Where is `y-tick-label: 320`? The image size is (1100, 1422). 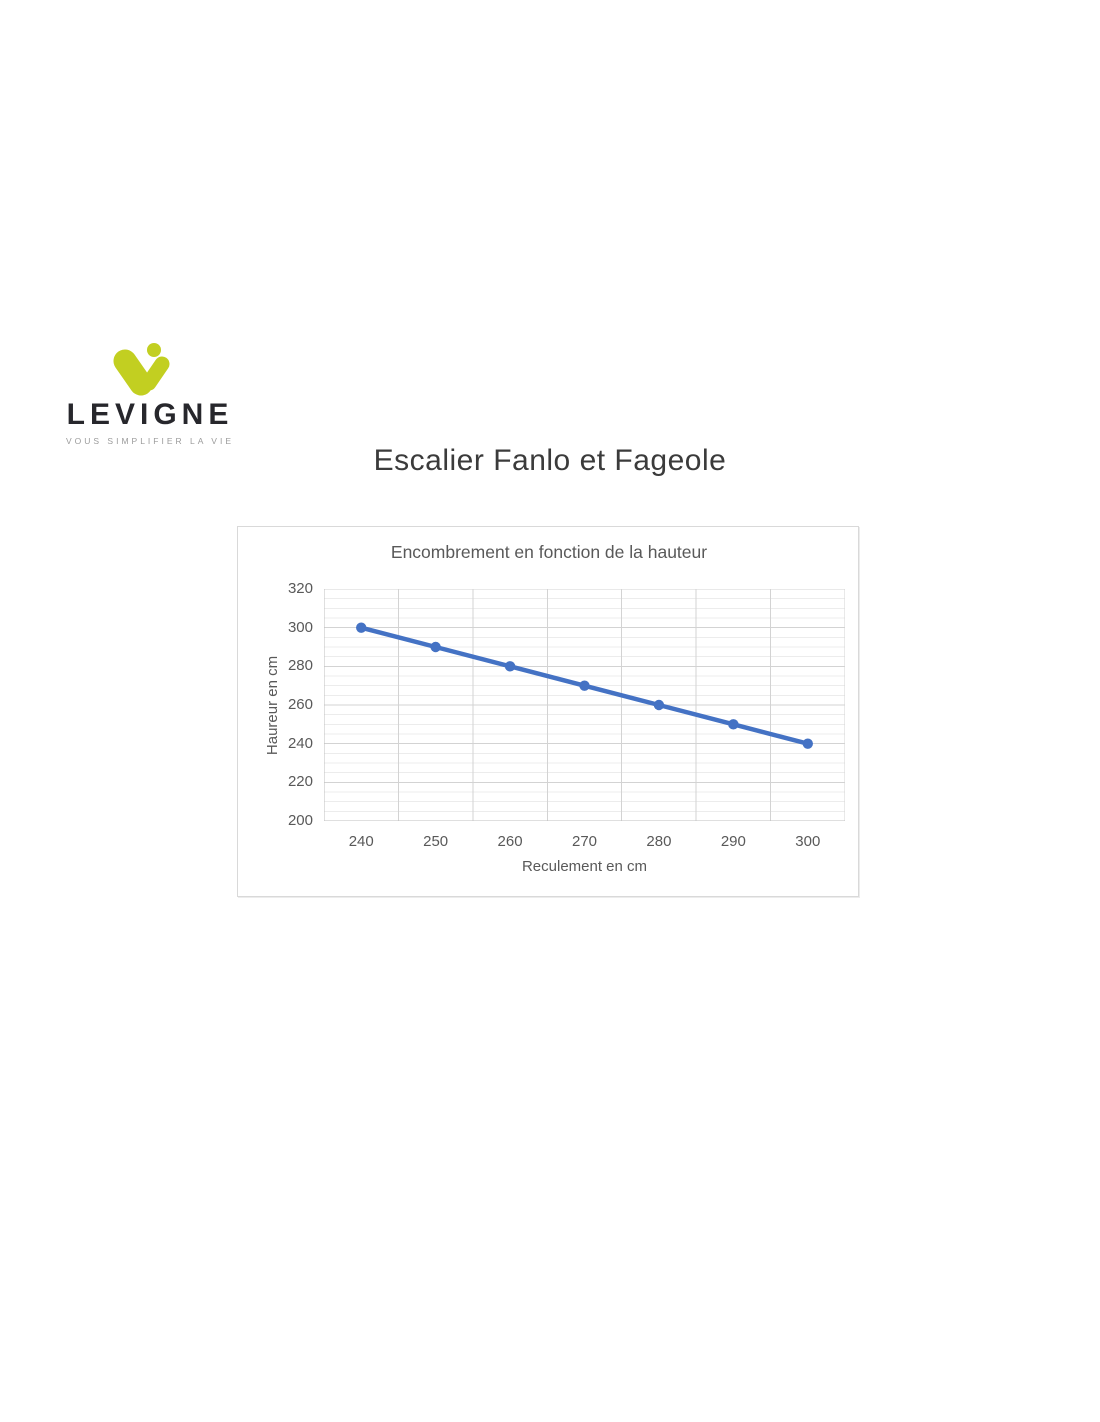
y-tick-label: 320 is located at coordinates (300, 588).